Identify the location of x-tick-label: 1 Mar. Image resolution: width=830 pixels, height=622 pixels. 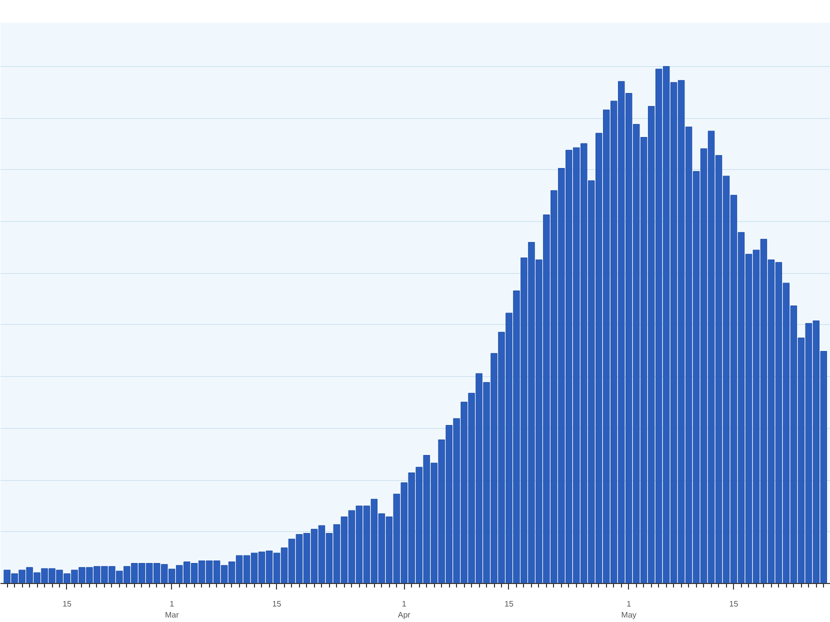
(172, 610).